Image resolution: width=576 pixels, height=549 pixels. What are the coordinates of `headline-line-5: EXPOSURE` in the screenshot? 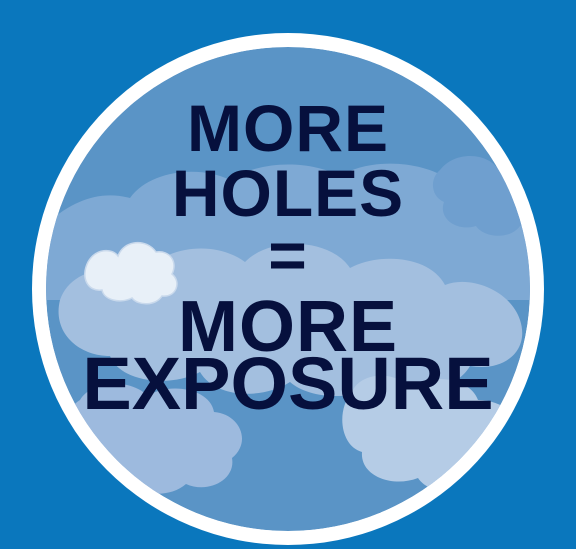 It's located at (288, 383).